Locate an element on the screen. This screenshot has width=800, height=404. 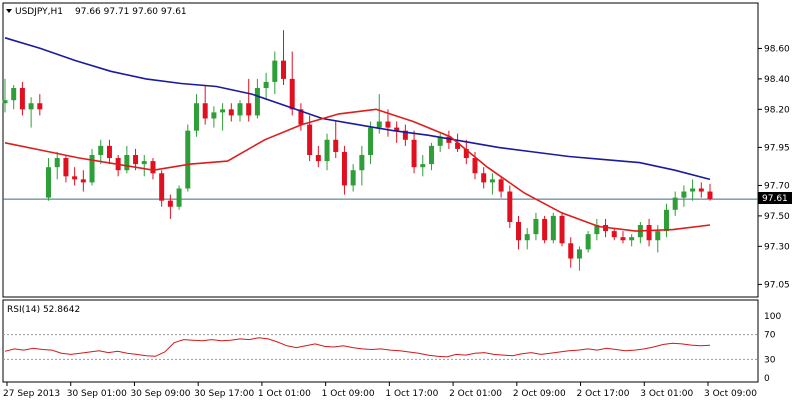
time-tick-label: 3 Oct 01:00 is located at coordinates (666, 394).